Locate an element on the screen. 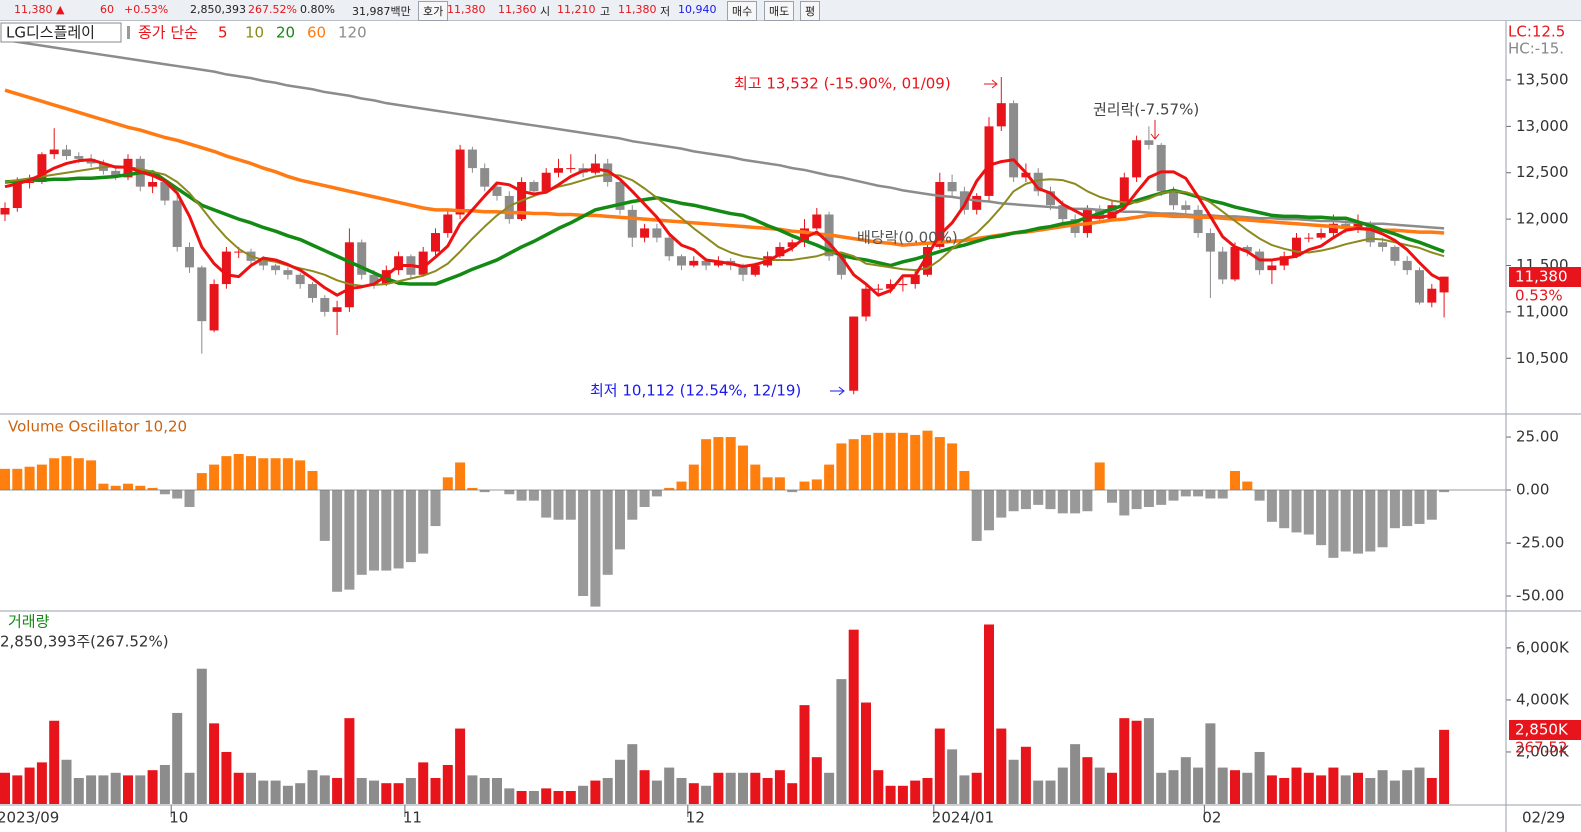 The height and width of the screenshot is (832, 1581). stock-name-box is located at coordinates (61, 32).